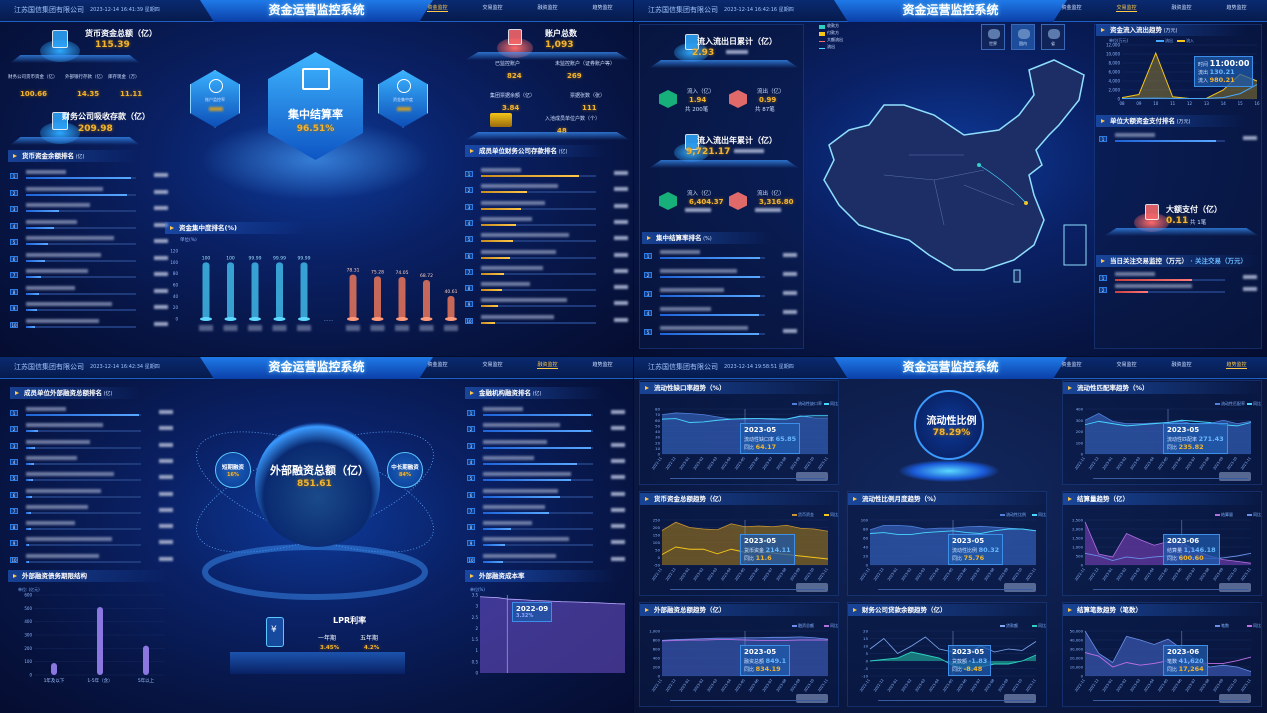 The width and height of the screenshot is (1267, 713). What do you see at coordinates (1077, 547) in the screenshot?
I see `y-tick: 1,000` at bounding box center [1077, 547].